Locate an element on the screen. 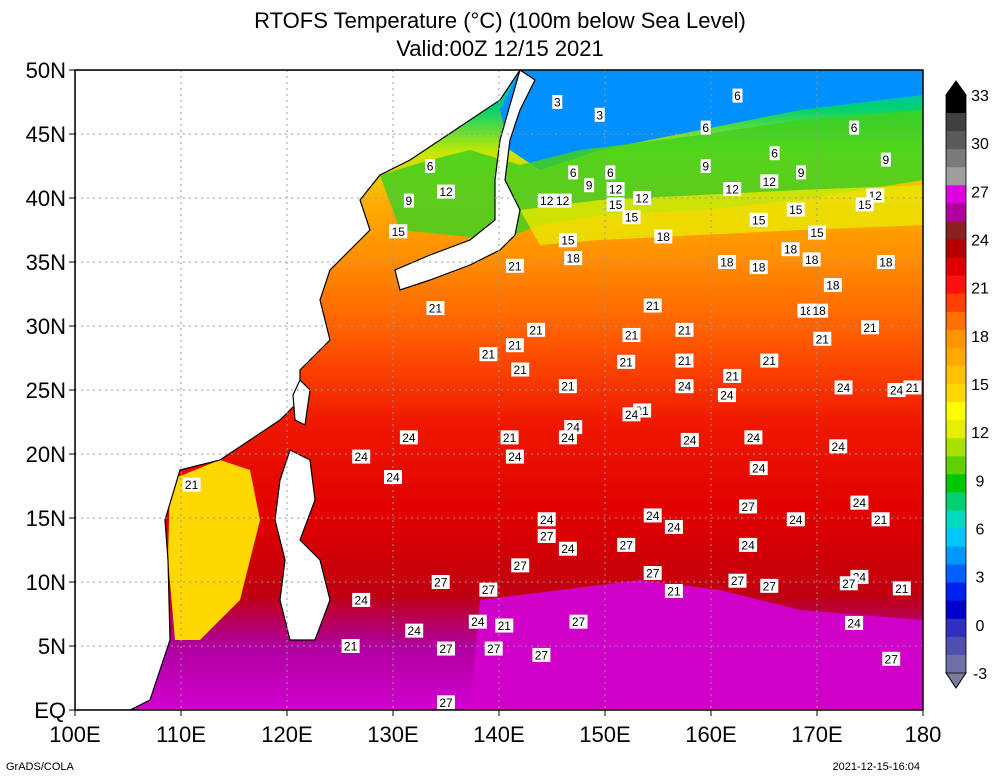  contour-label: 3 is located at coordinates (599, 115).